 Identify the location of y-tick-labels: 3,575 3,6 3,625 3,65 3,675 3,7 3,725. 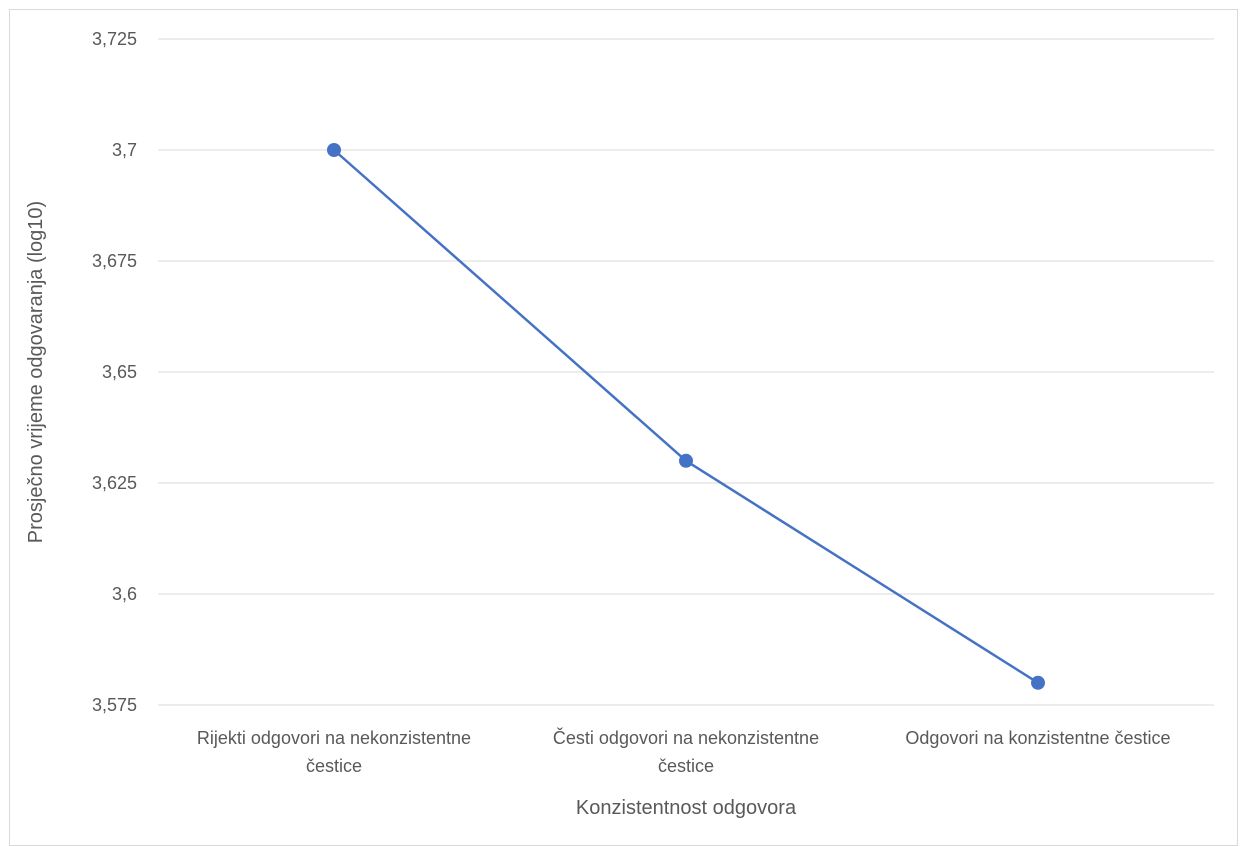
(114, 372).